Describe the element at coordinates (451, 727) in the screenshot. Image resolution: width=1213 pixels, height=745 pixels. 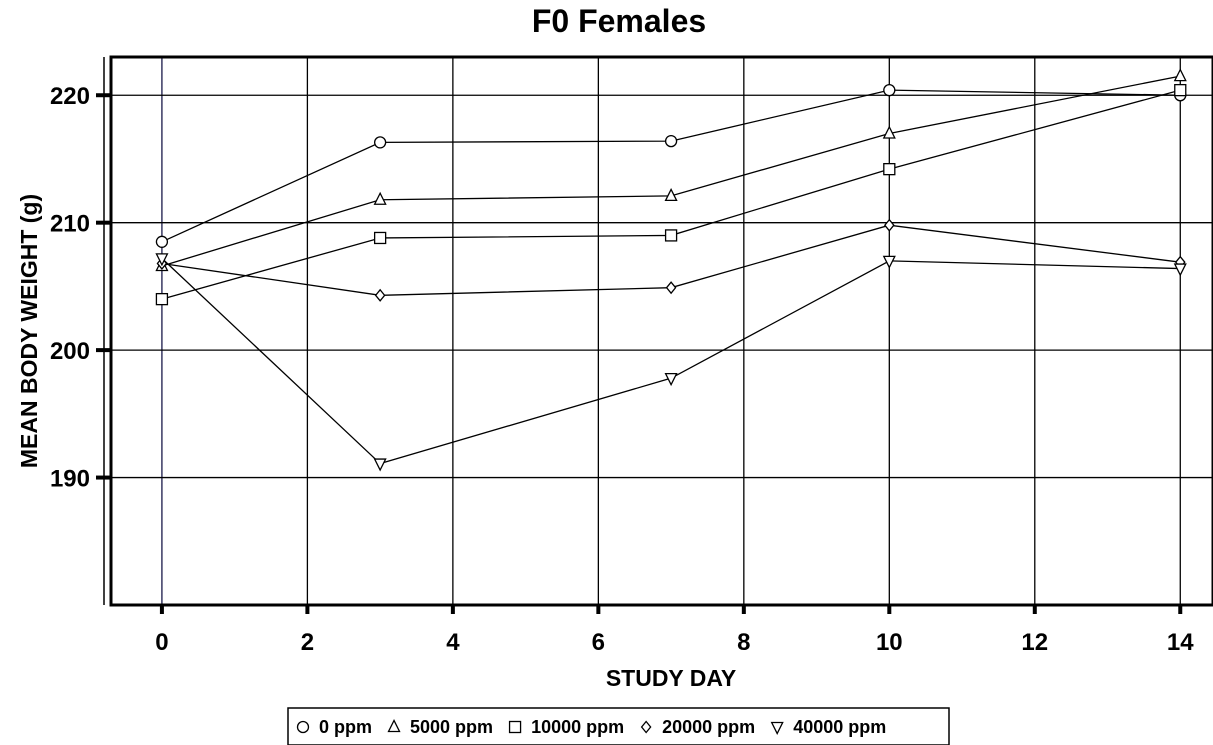
I see `legend-entry-label: 5000 ppm` at that location.